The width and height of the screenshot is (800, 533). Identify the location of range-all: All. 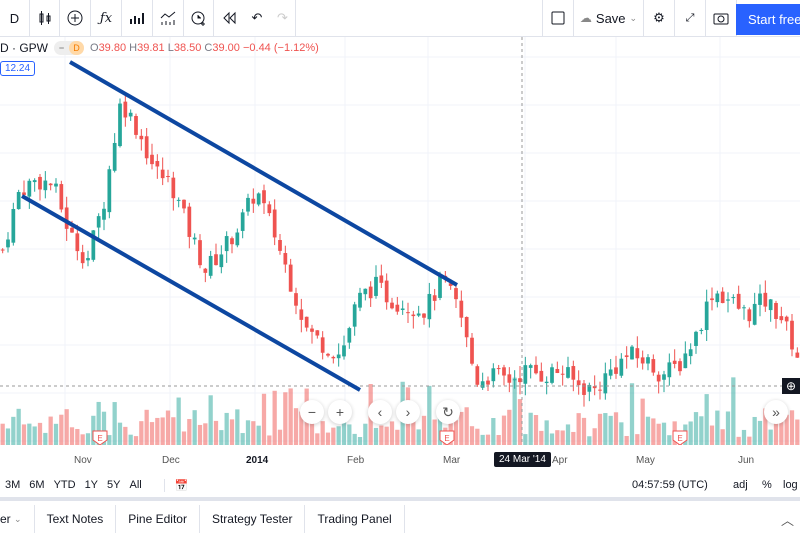
(135, 485).